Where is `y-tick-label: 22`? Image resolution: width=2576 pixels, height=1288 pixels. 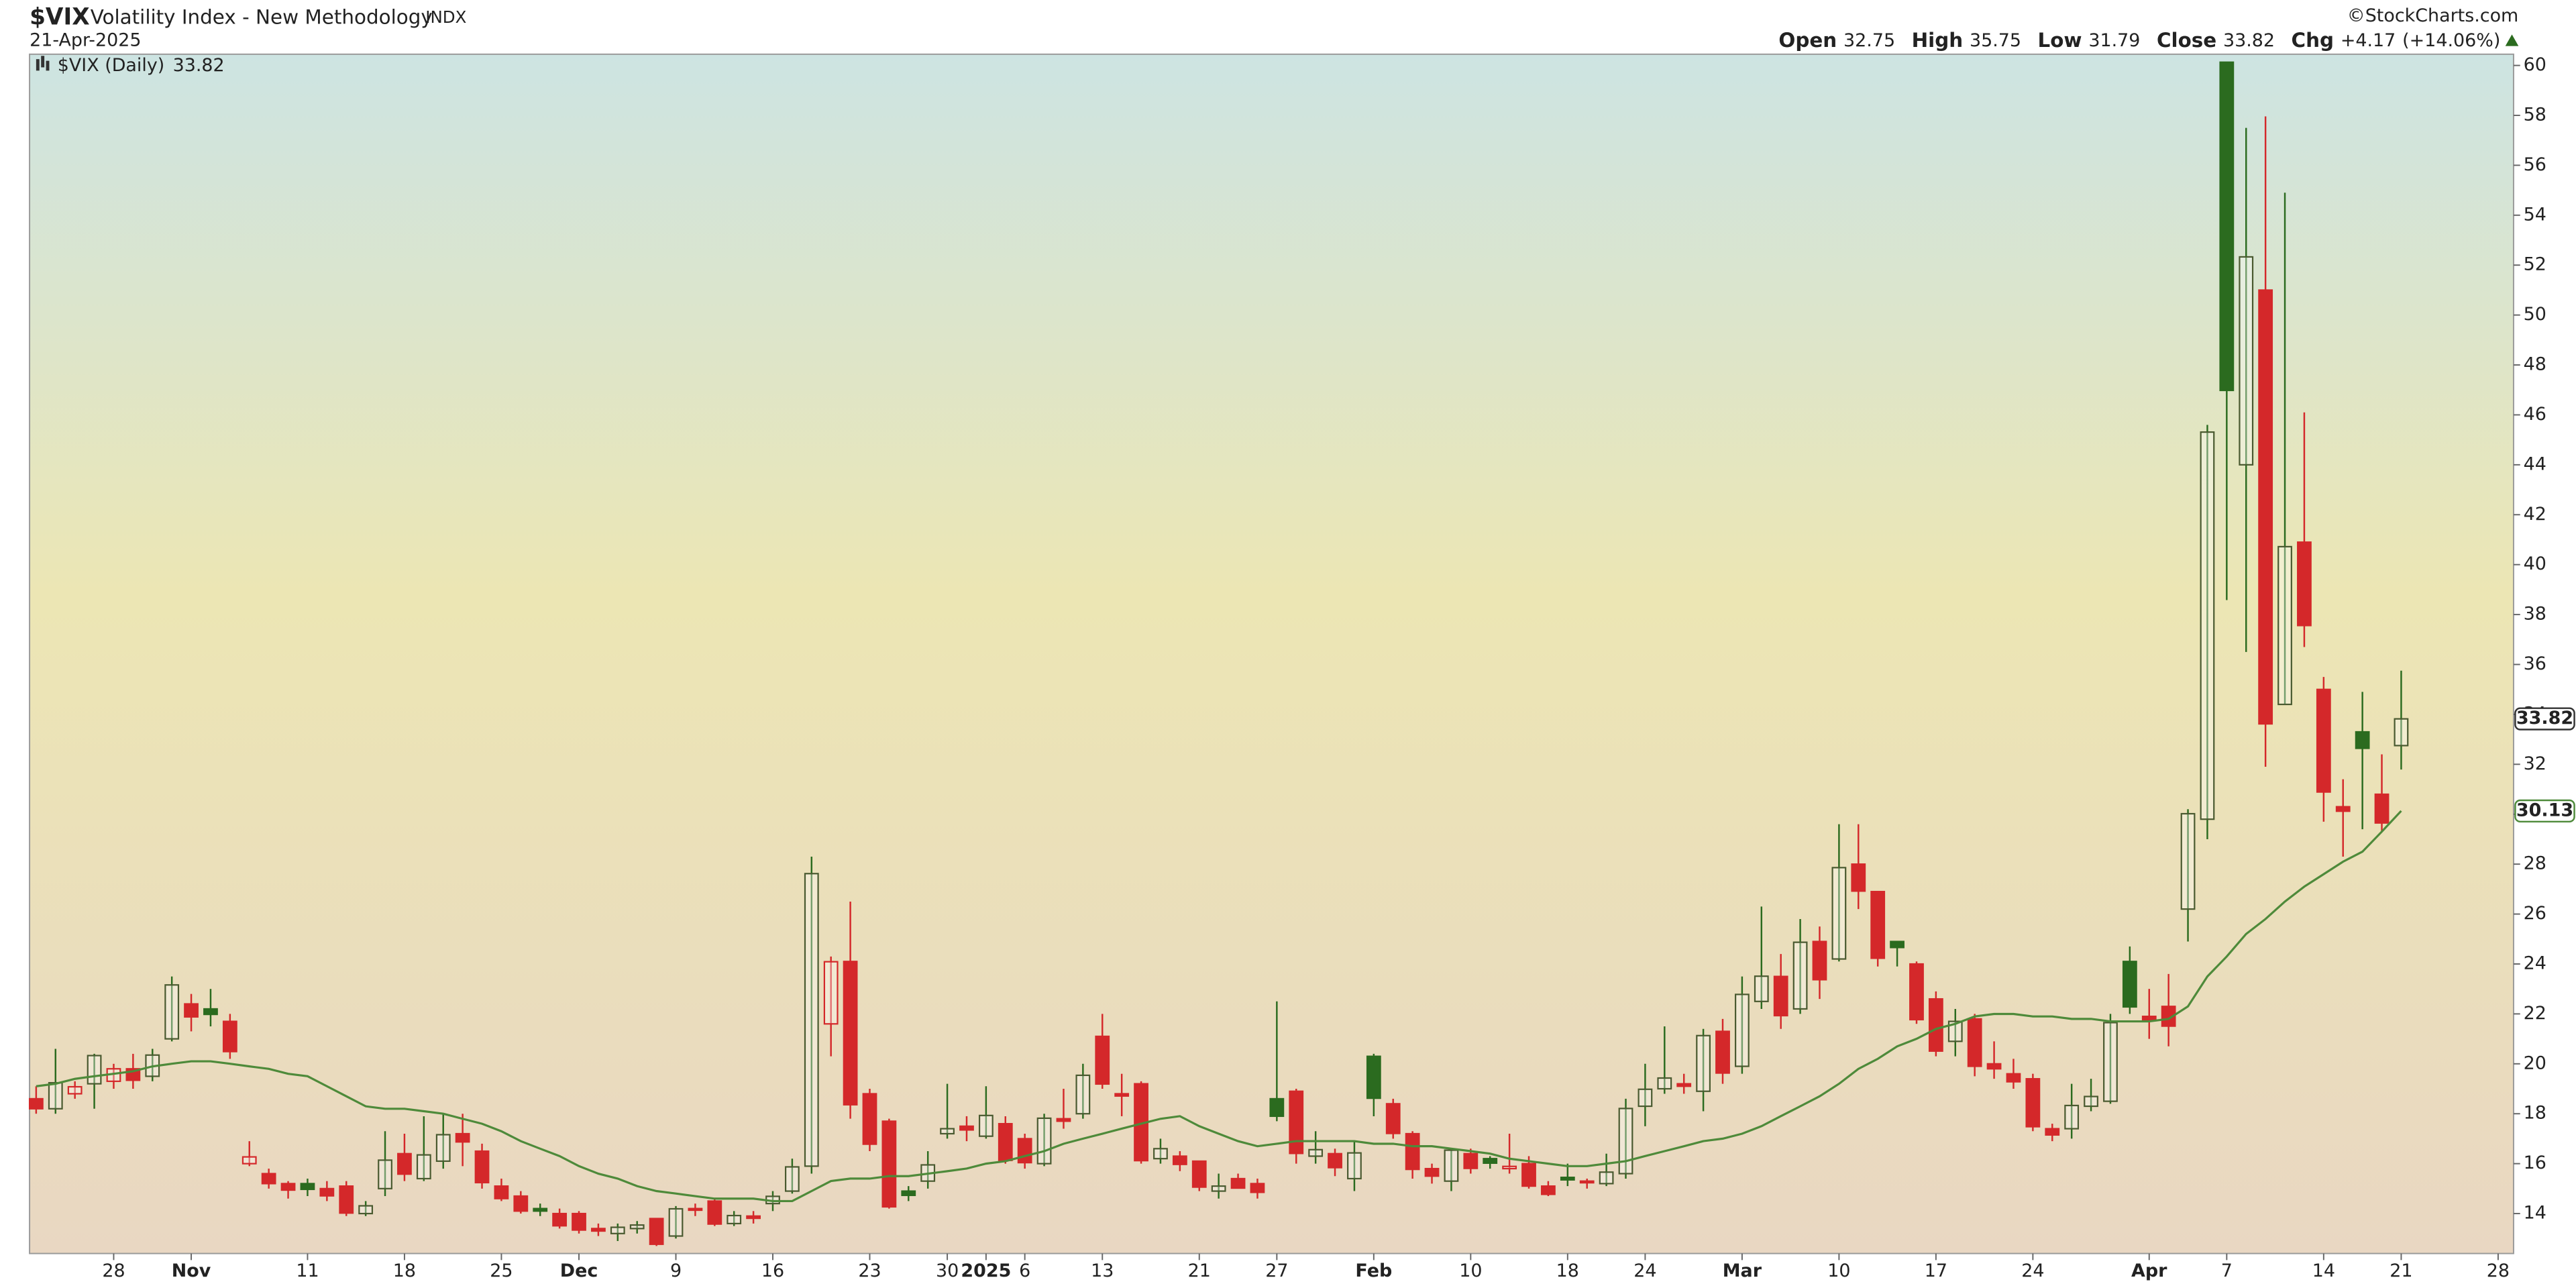 y-tick-label: 22 is located at coordinates (2535, 1013).